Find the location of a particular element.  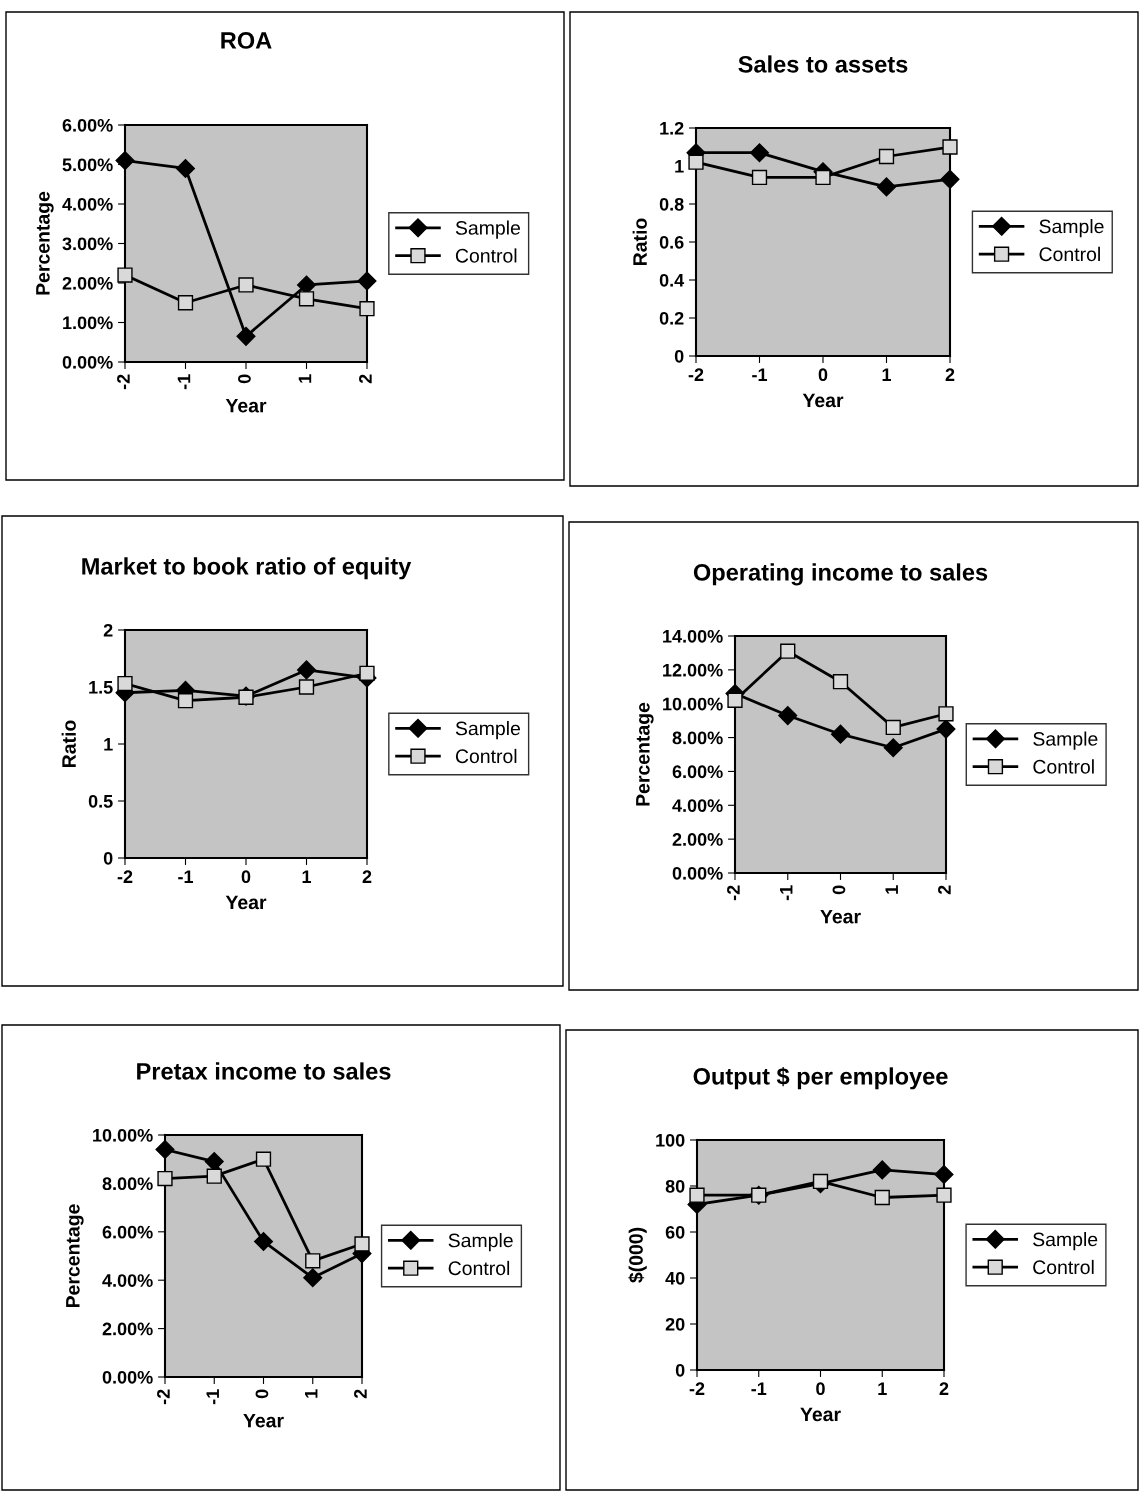

y-tick-label: 3.00% is located at coordinates (87, 244).